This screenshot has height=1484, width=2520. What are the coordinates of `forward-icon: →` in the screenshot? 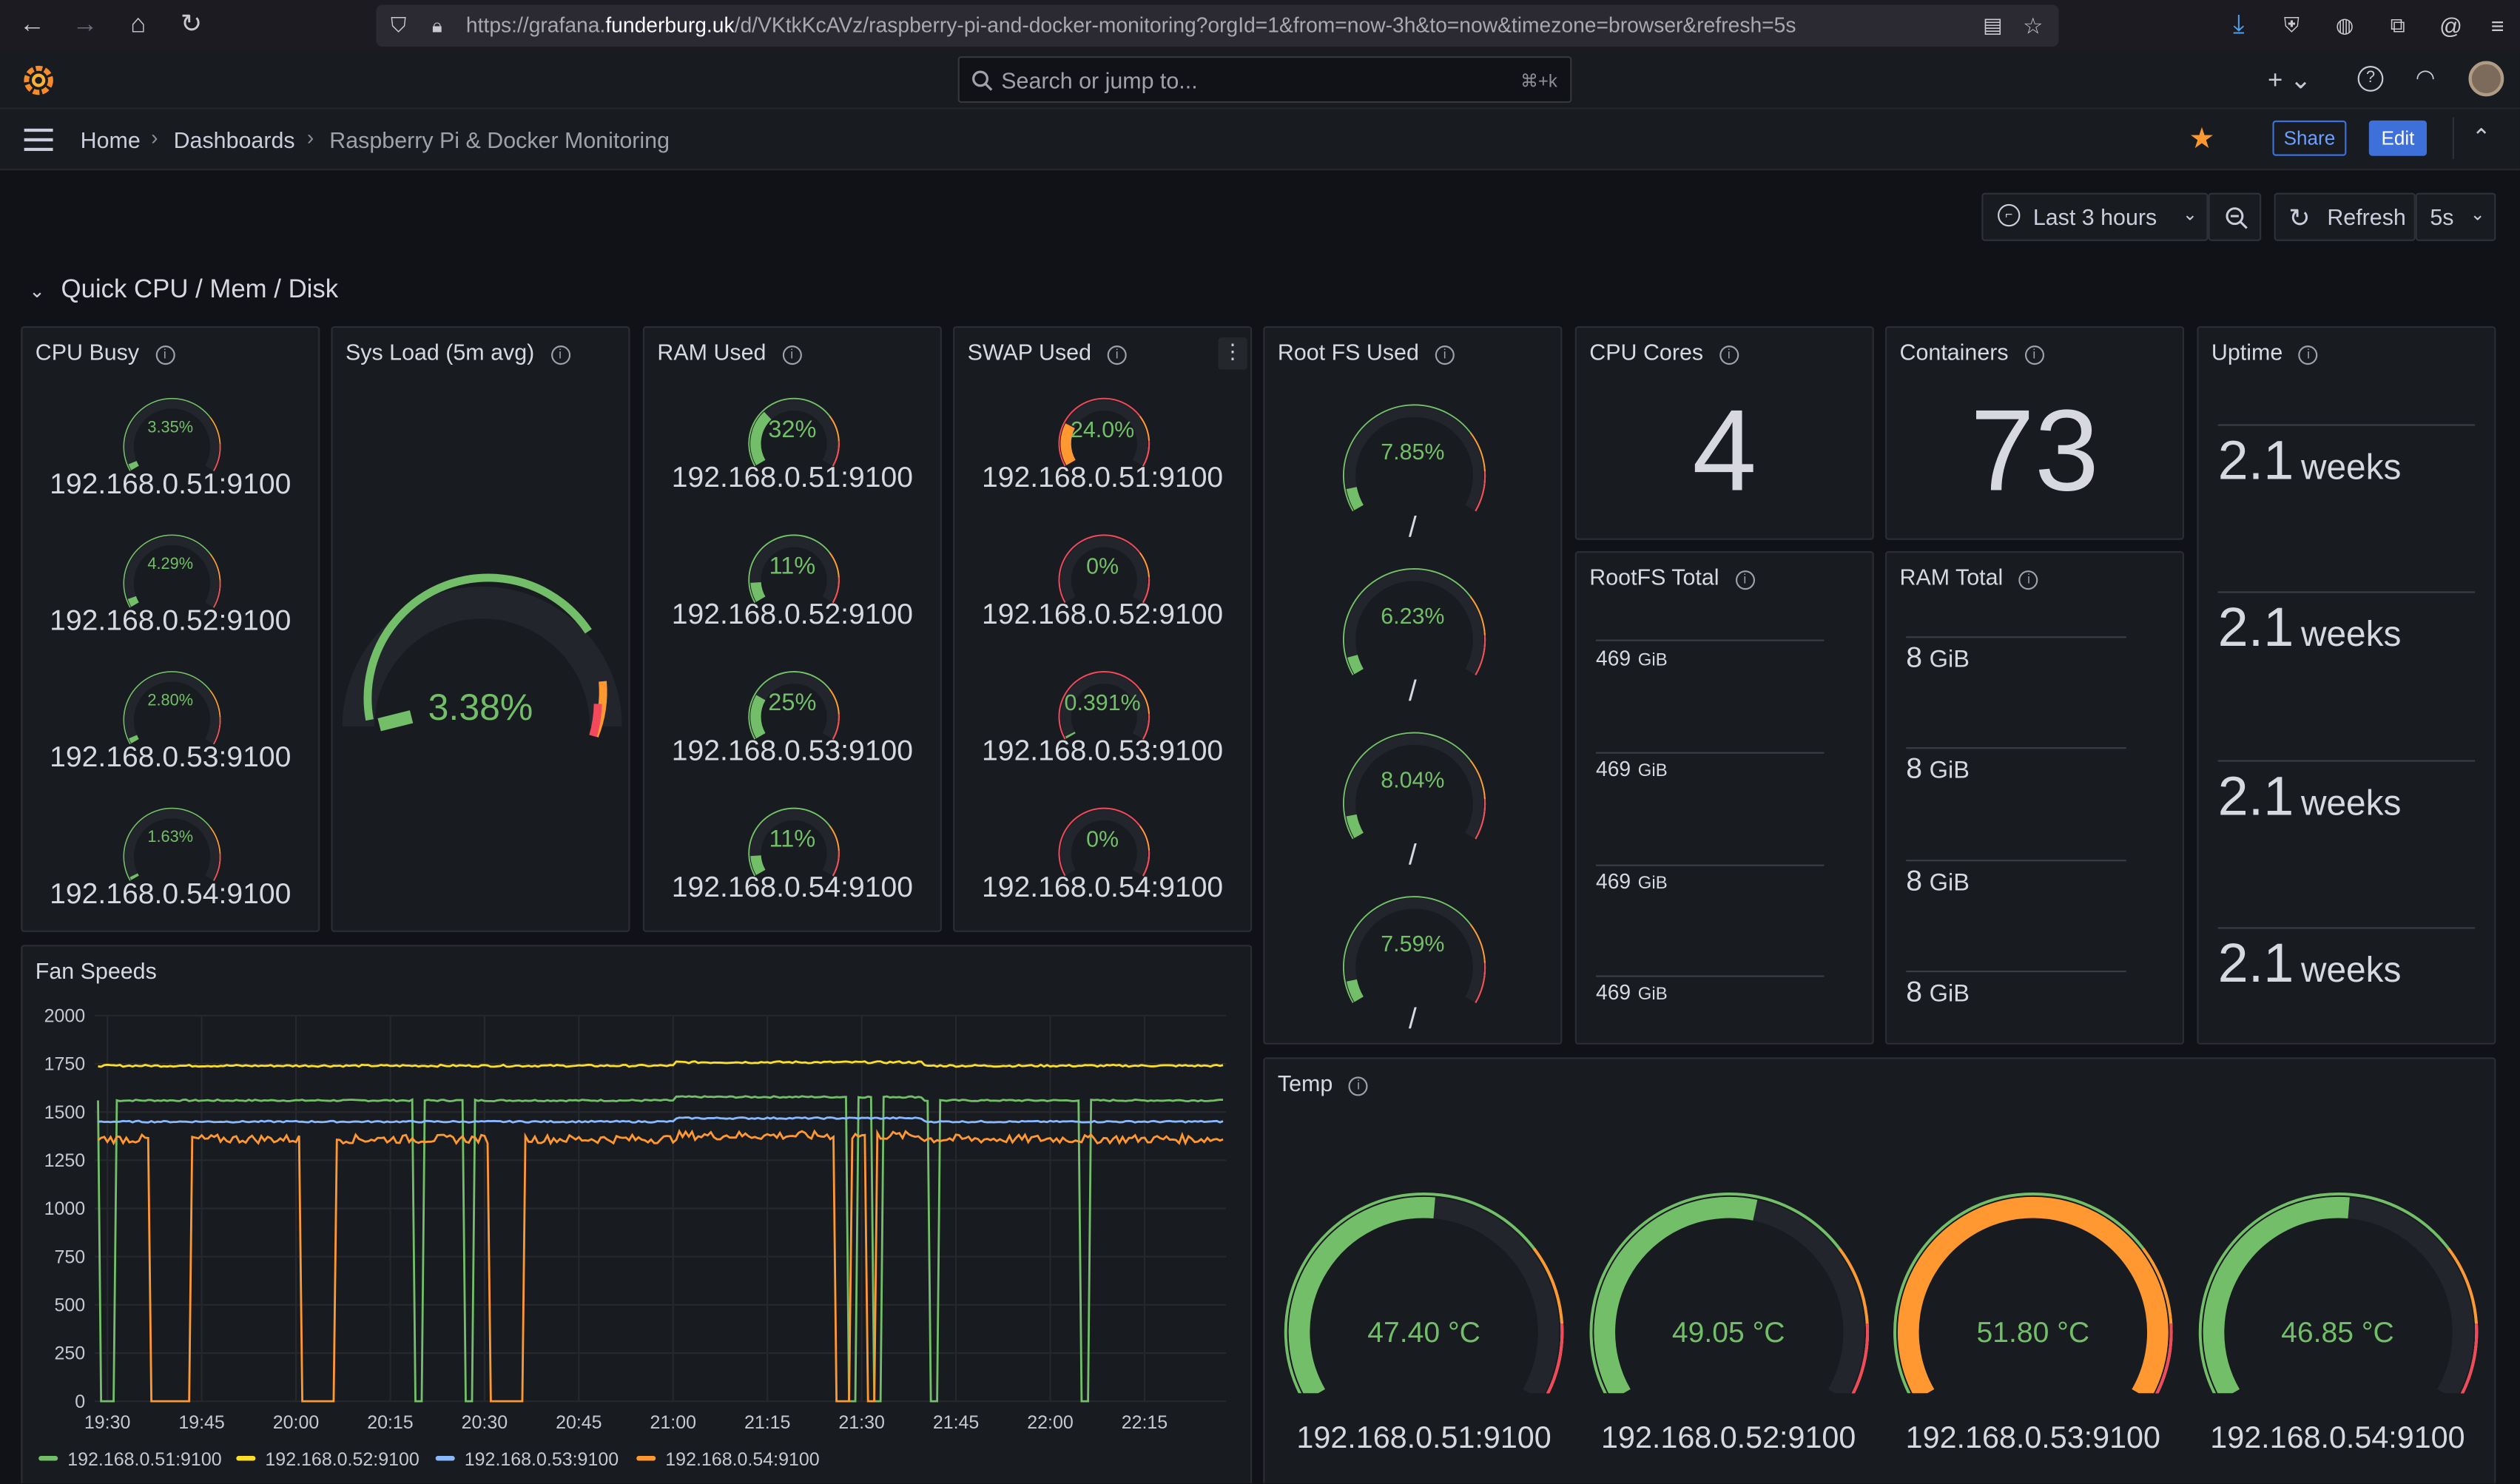 It's located at (85, 25).